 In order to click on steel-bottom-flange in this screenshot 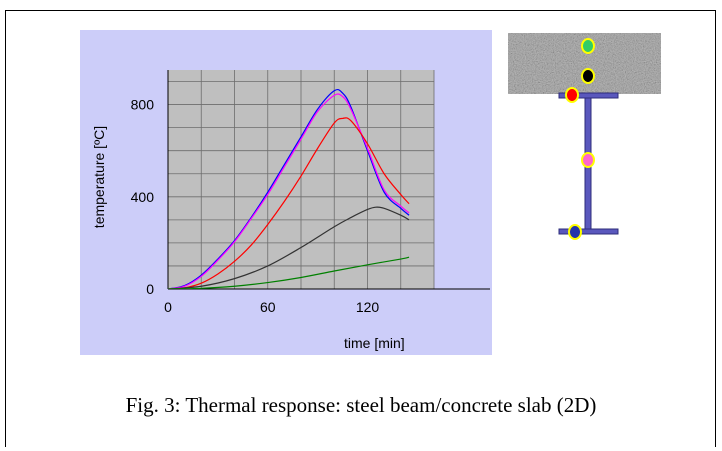, I will do `click(588, 231)`.